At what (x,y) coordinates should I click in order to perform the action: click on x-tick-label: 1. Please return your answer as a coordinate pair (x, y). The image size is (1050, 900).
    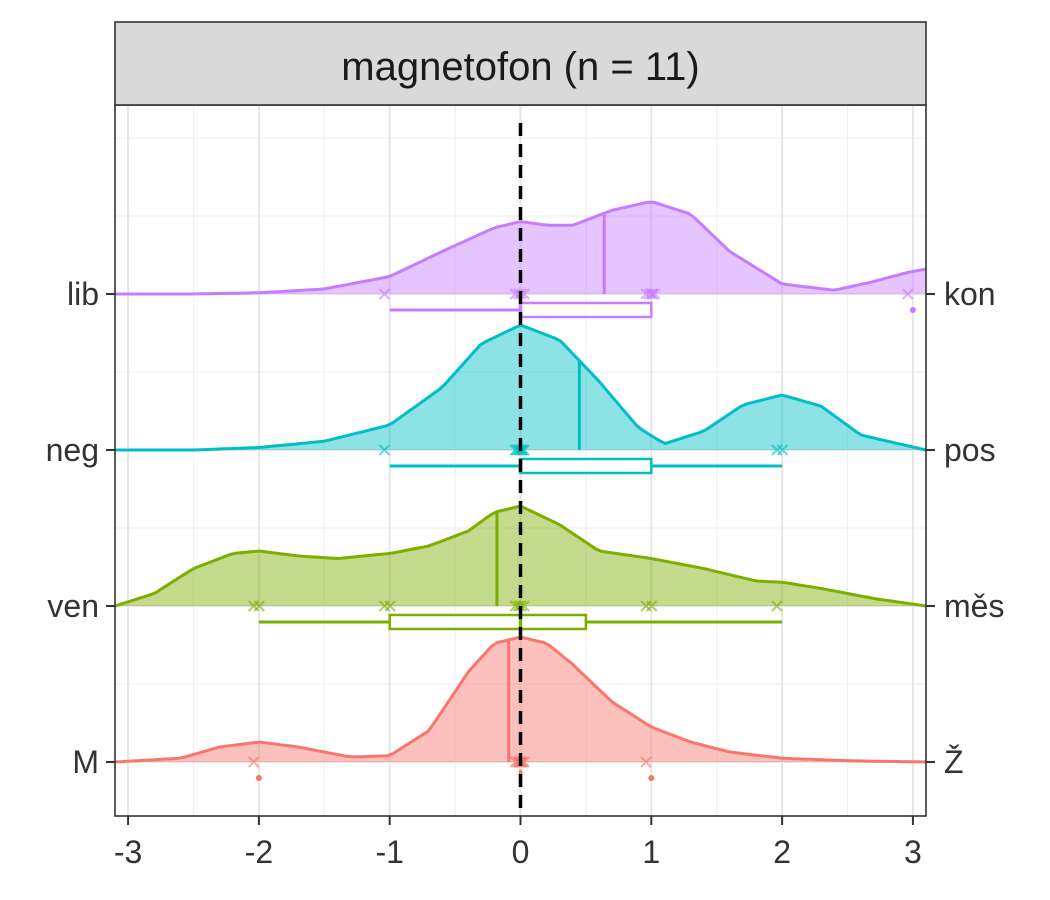
    Looking at the image, I should click on (651, 852).